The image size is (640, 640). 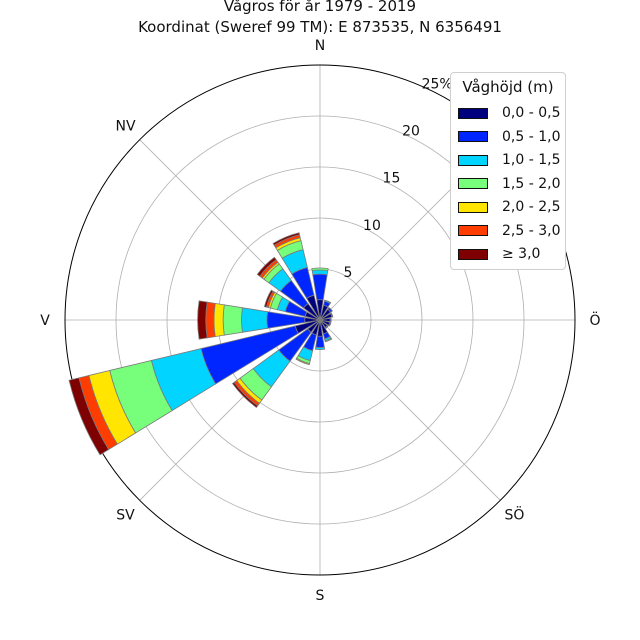 I want to click on direction-label-N: N, so click(x=320, y=46).